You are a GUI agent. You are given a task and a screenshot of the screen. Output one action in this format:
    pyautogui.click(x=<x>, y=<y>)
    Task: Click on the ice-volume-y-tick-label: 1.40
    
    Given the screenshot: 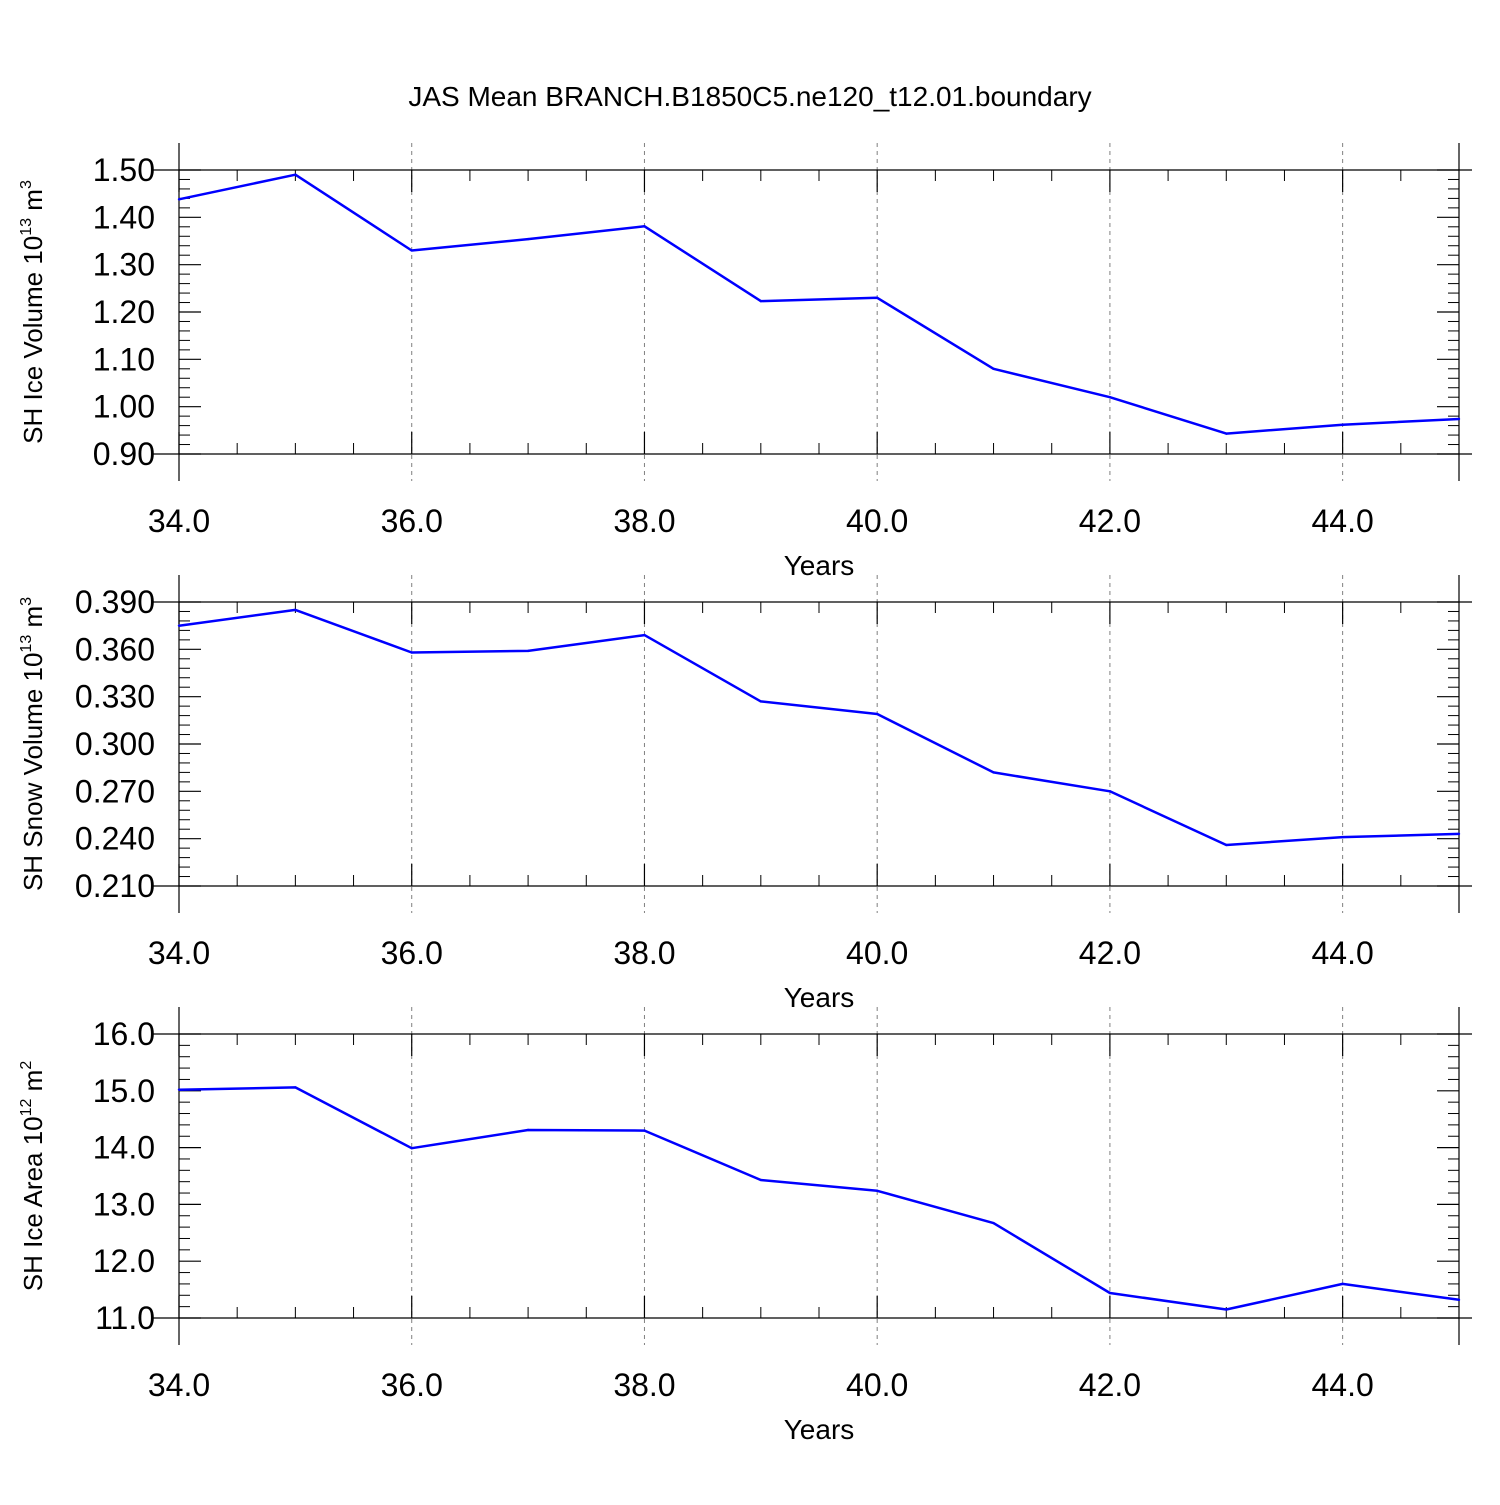 What is the action you would take?
    pyautogui.click(x=124, y=217)
    